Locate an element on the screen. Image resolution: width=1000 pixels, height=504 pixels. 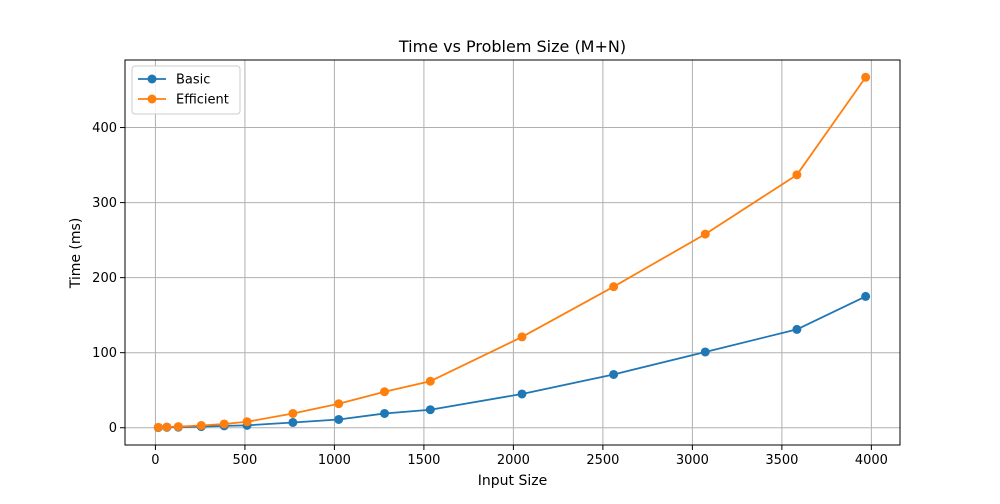
x-tick-label: 4000 is located at coordinates (871, 460).